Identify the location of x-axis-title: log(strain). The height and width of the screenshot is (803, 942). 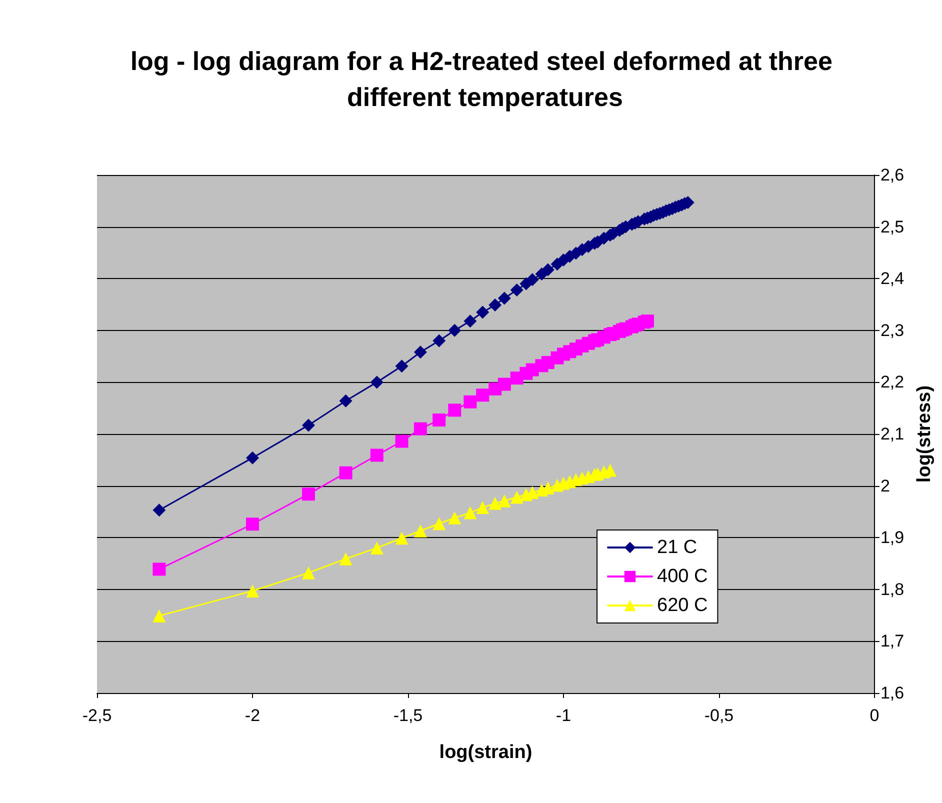
(485, 752).